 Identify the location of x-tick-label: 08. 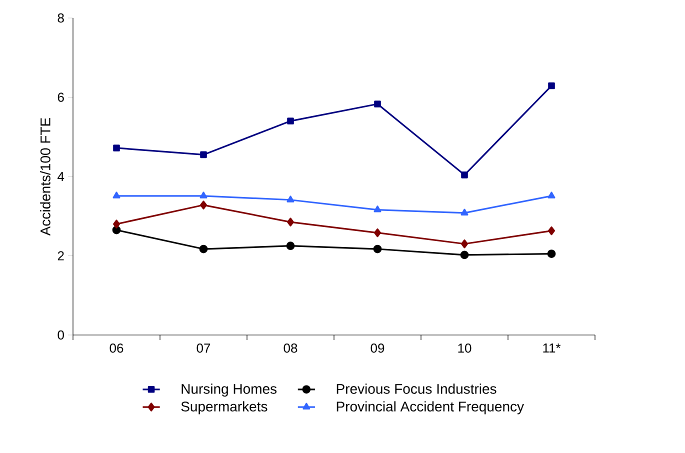
(291, 348).